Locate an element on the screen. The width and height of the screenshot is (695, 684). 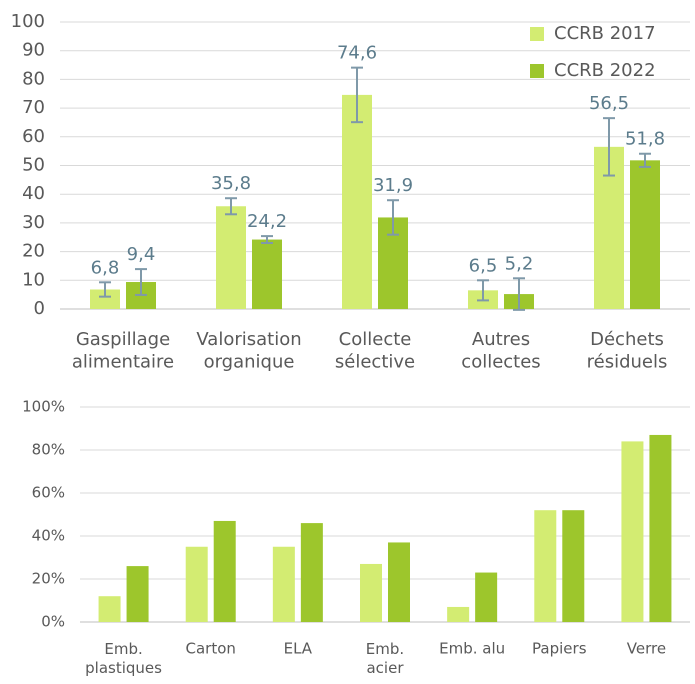
value-label: 5,2 is located at coordinates (519, 263).